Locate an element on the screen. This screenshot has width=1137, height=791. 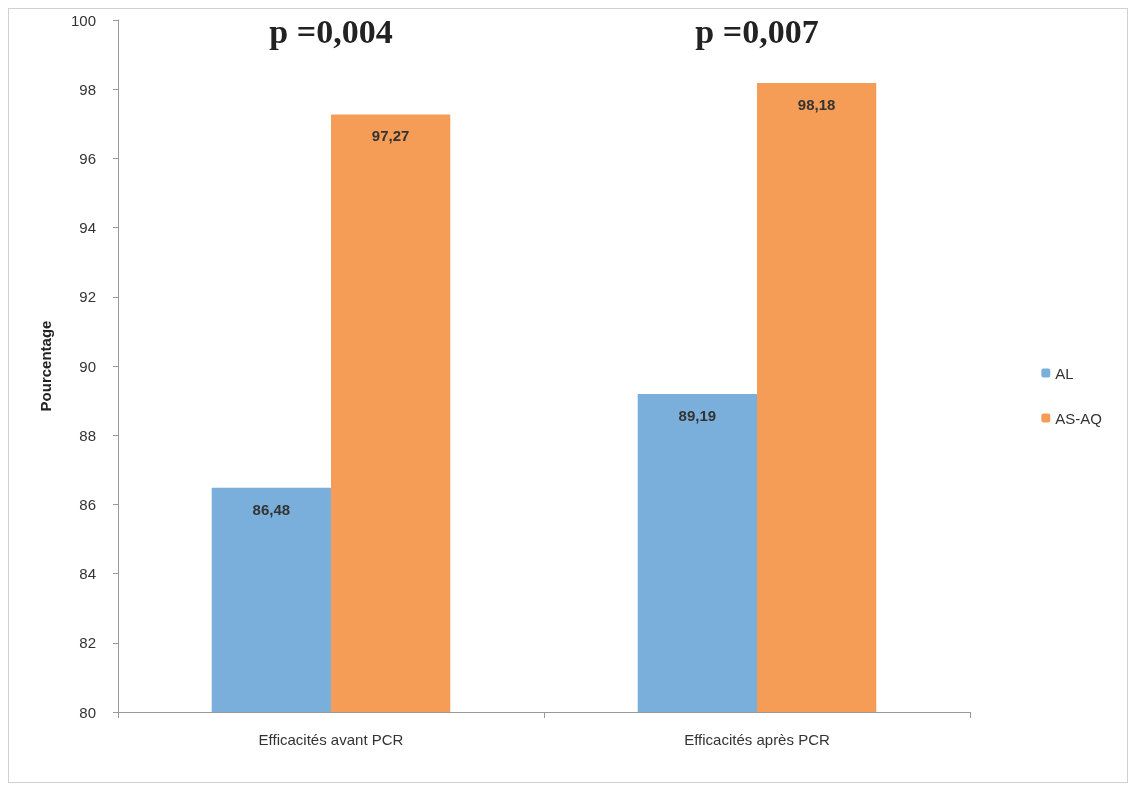
data-label: 89,19 is located at coordinates (697, 416).